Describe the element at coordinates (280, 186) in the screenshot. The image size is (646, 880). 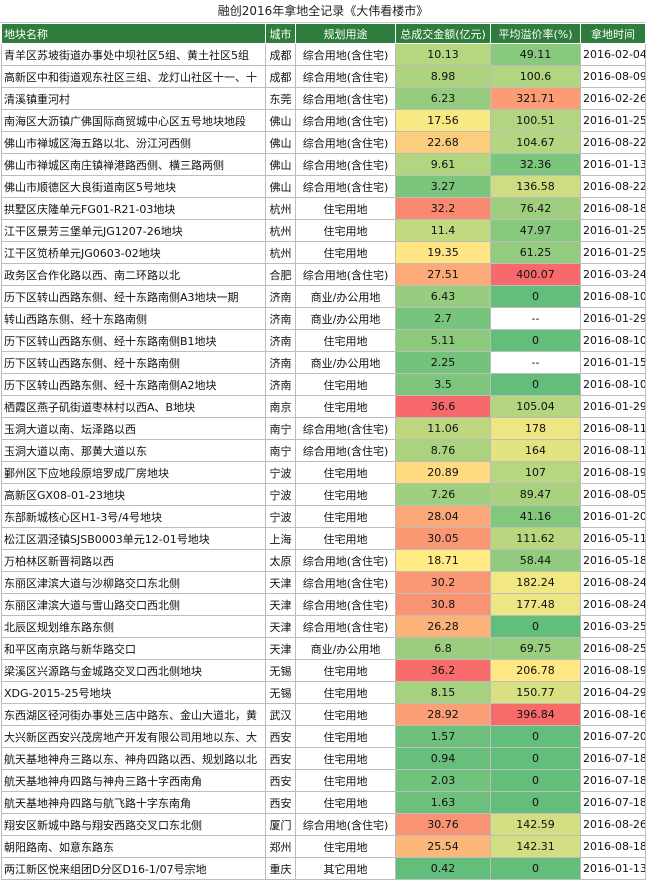
I see `city-cell: 佛山` at that location.